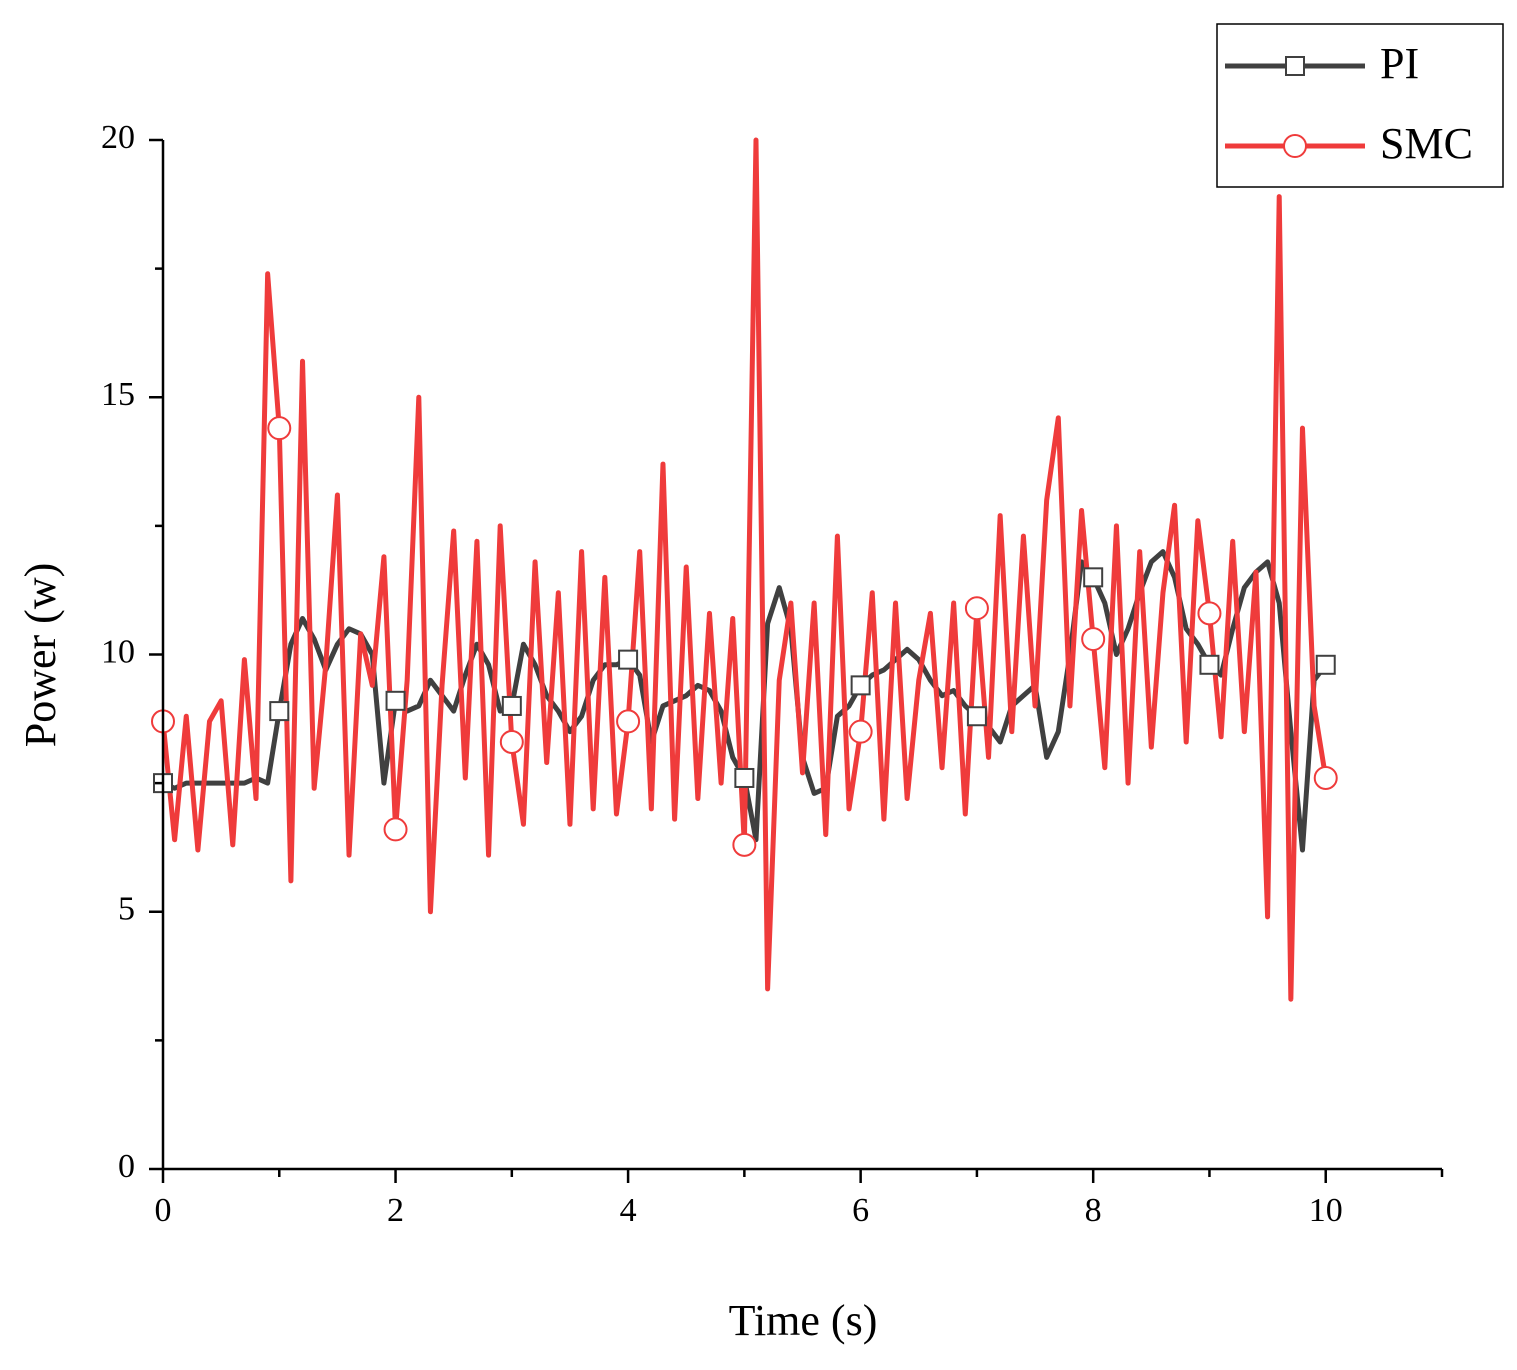 The width and height of the screenshot is (1517, 1370). I want to click on legend-label: PI, so click(1399, 63).